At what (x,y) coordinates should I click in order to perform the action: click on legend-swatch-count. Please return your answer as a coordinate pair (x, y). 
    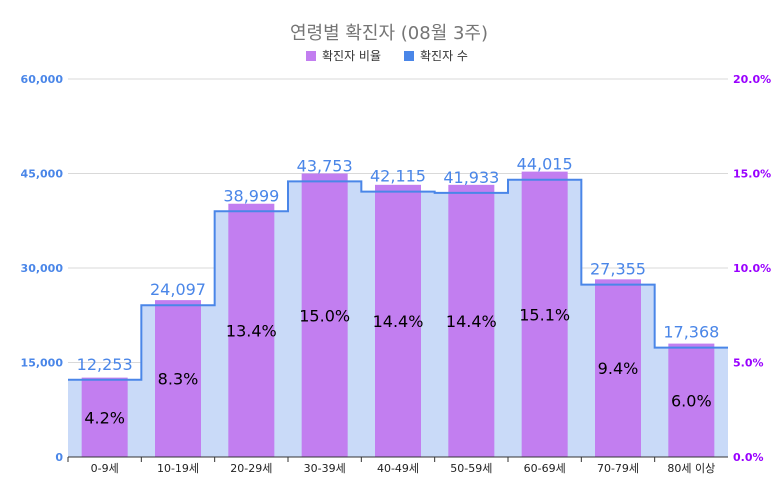
    Looking at the image, I should click on (409, 56).